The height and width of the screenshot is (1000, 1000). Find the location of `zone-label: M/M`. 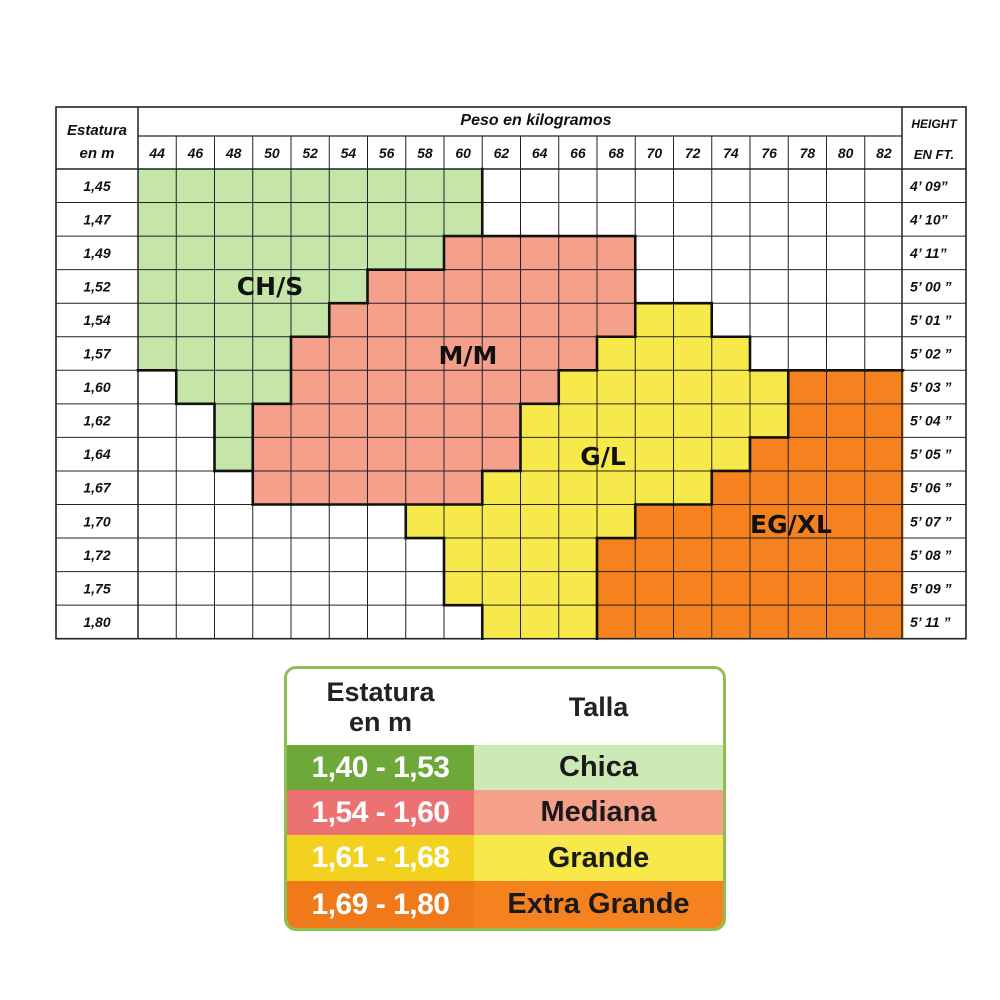

zone-label: M/M is located at coordinates (468, 355).